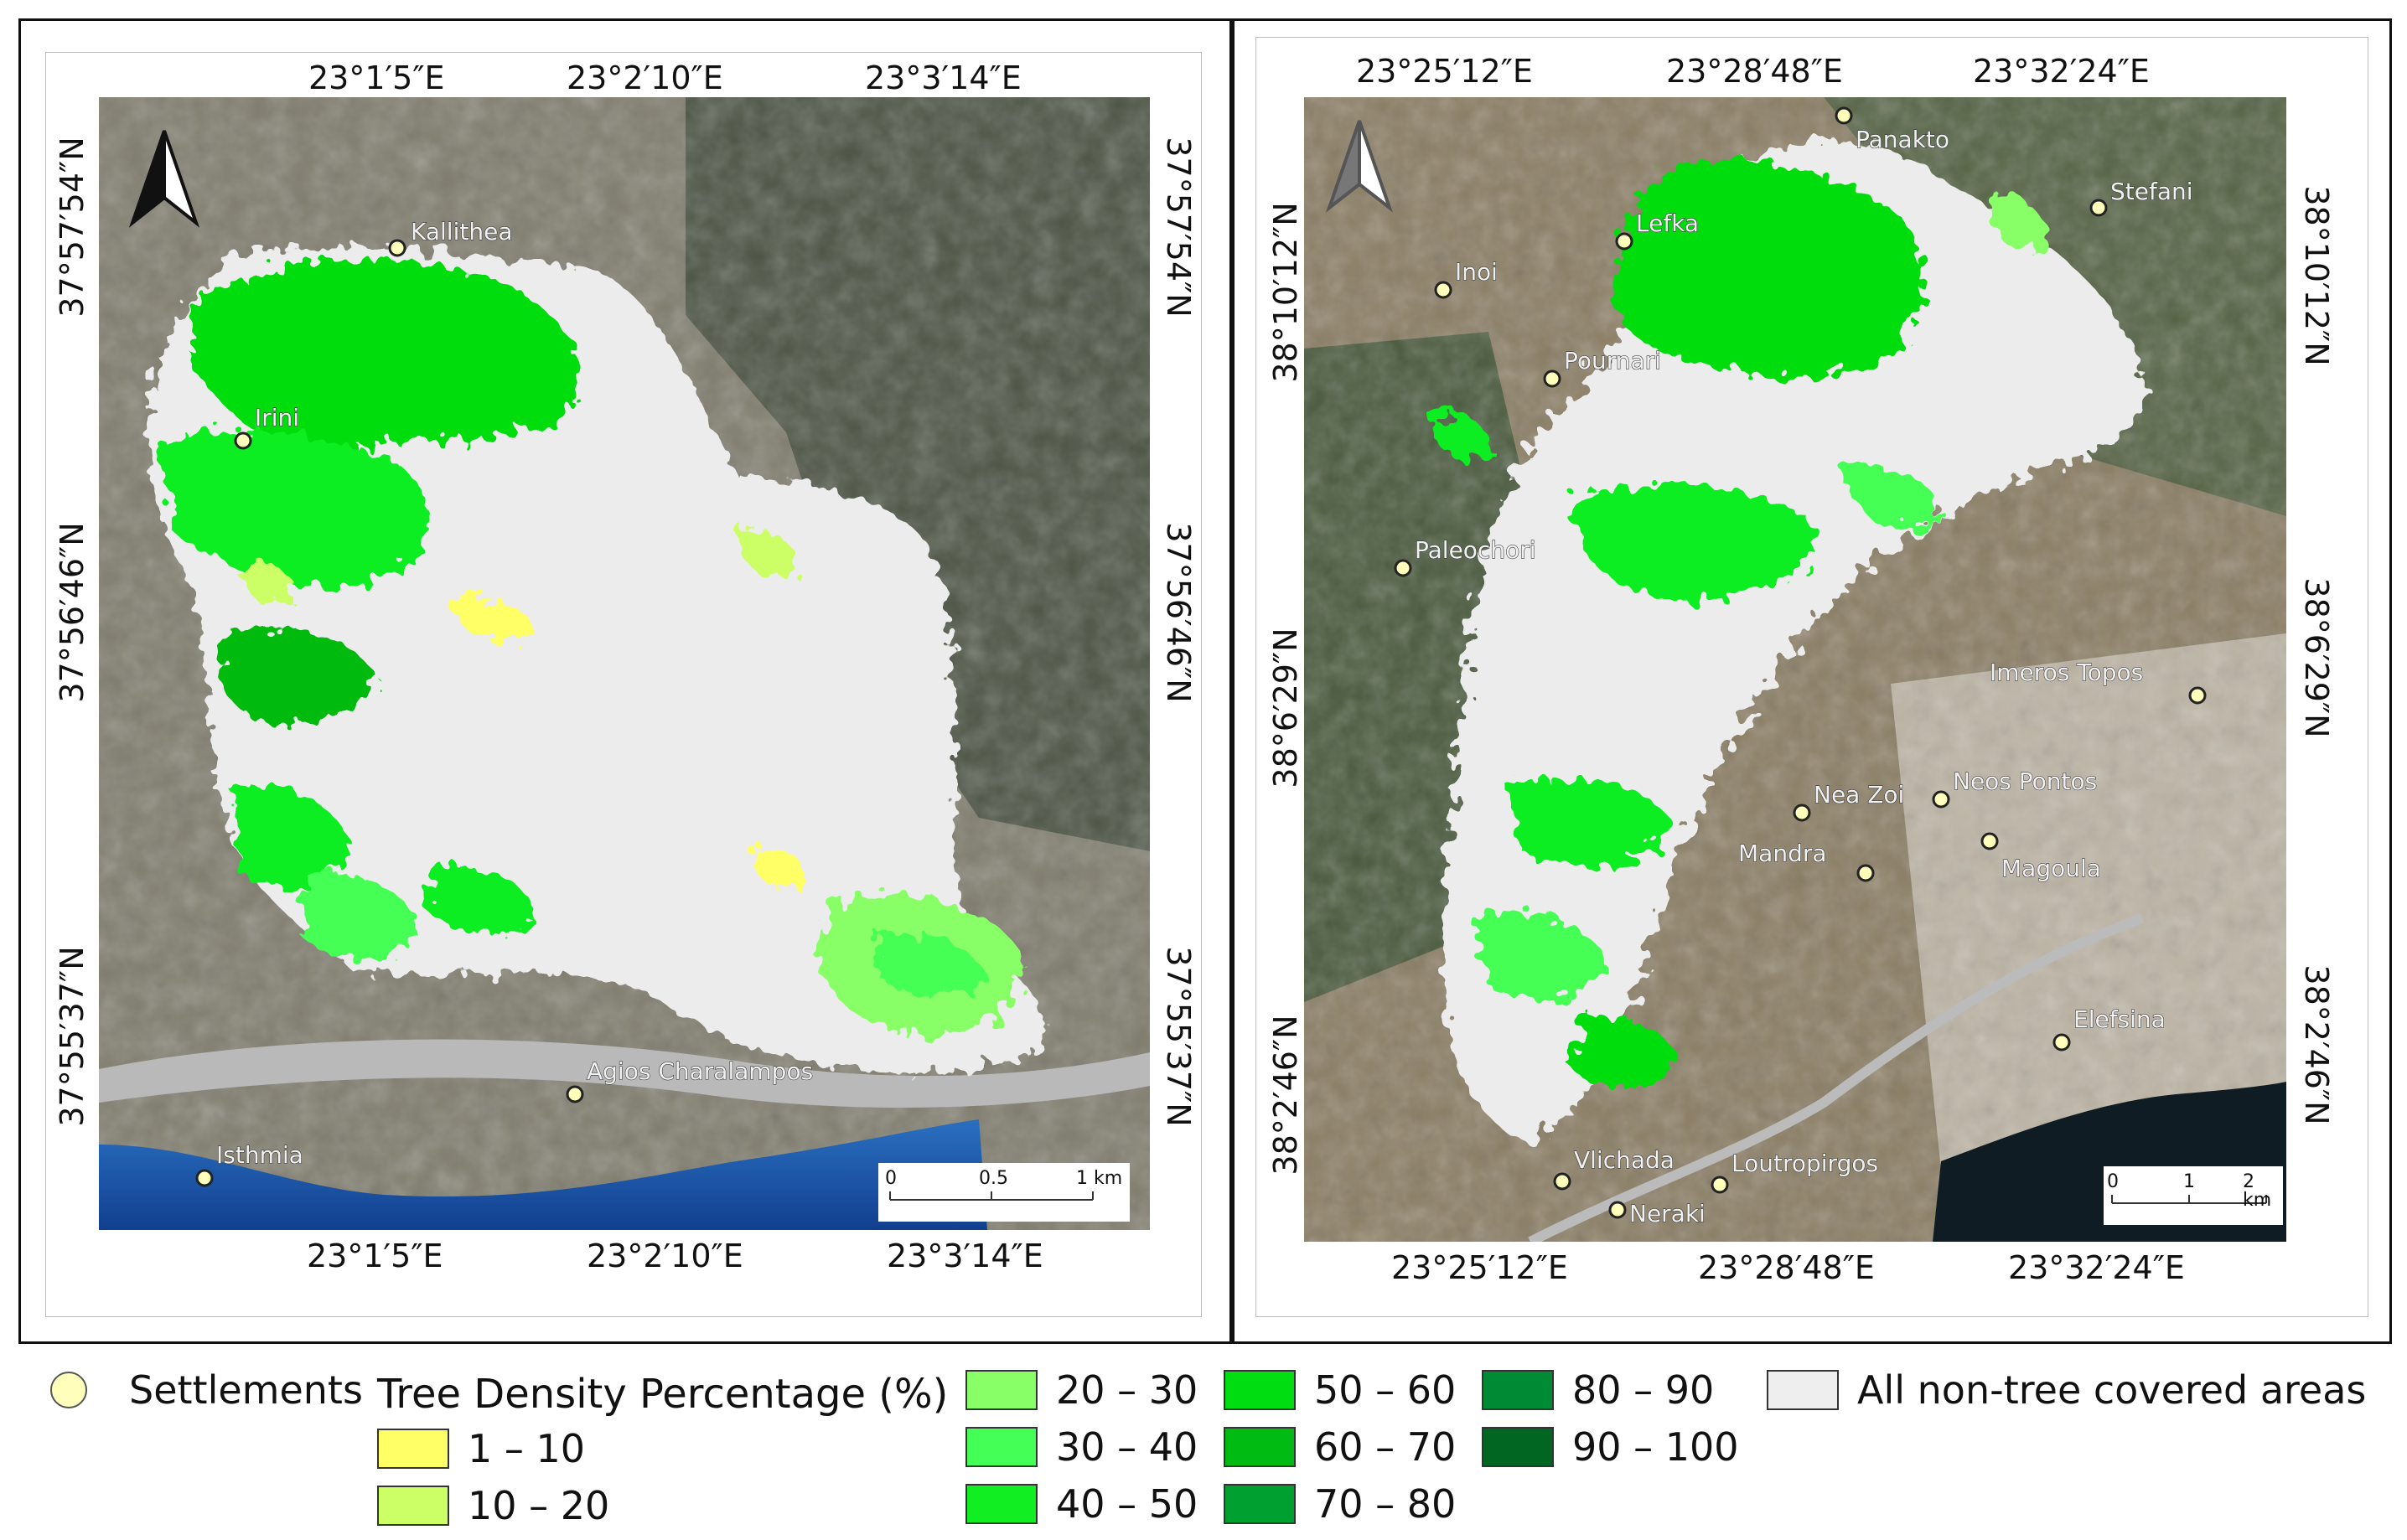 This screenshot has height=1540, width=2407. Describe the element at coordinates (1902, 139) in the screenshot. I see `settlement-label-panakto: Panakto` at that location.